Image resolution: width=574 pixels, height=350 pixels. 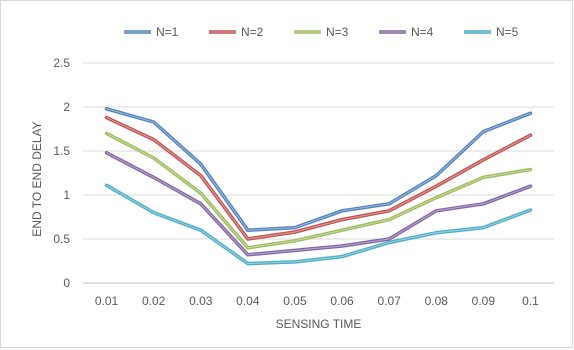 What do you see at coordinates (491, 32) in the screenshot?
I see `legend-item: N=5` at bounding box center [491, 32].